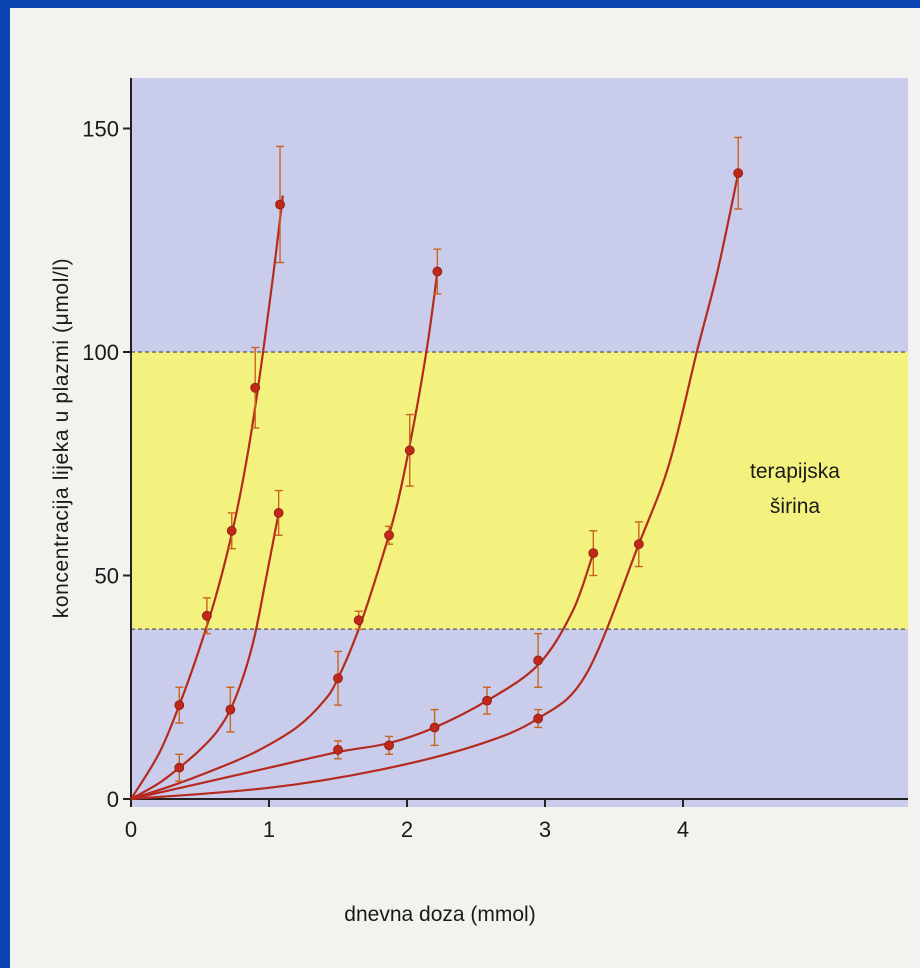  What do you see at coordinates (131, 829) in the screenshot?
I see `x-tick-label-0: 0` at bounding box center [131, 829].